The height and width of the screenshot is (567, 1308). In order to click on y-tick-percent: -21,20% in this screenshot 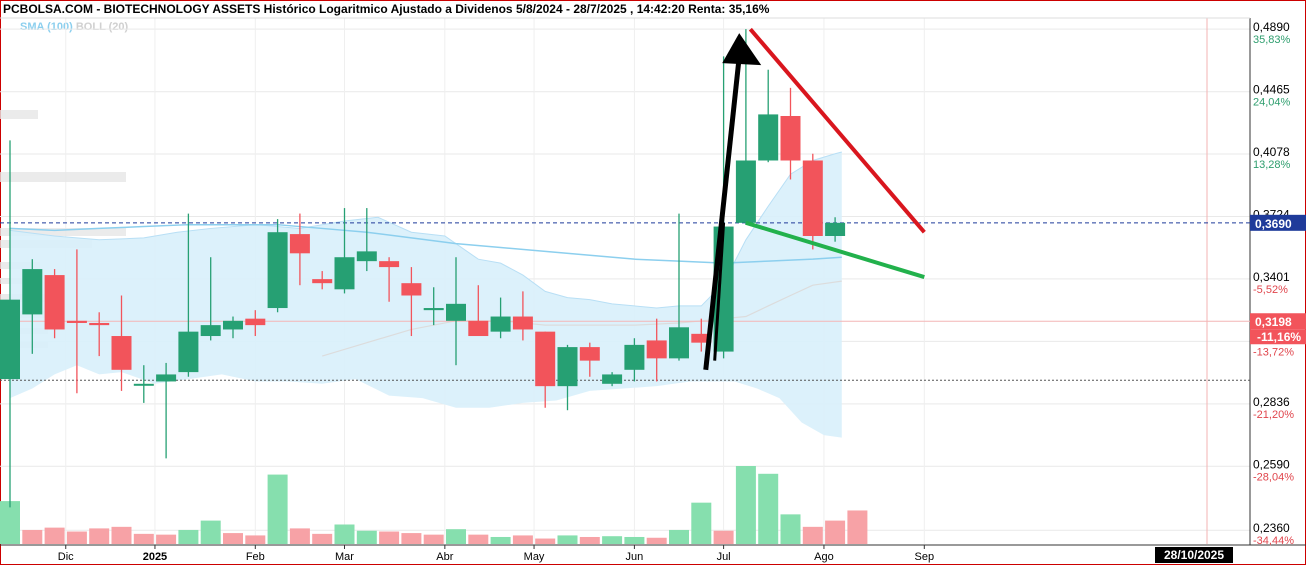, I will do `click(1273, 415)`.